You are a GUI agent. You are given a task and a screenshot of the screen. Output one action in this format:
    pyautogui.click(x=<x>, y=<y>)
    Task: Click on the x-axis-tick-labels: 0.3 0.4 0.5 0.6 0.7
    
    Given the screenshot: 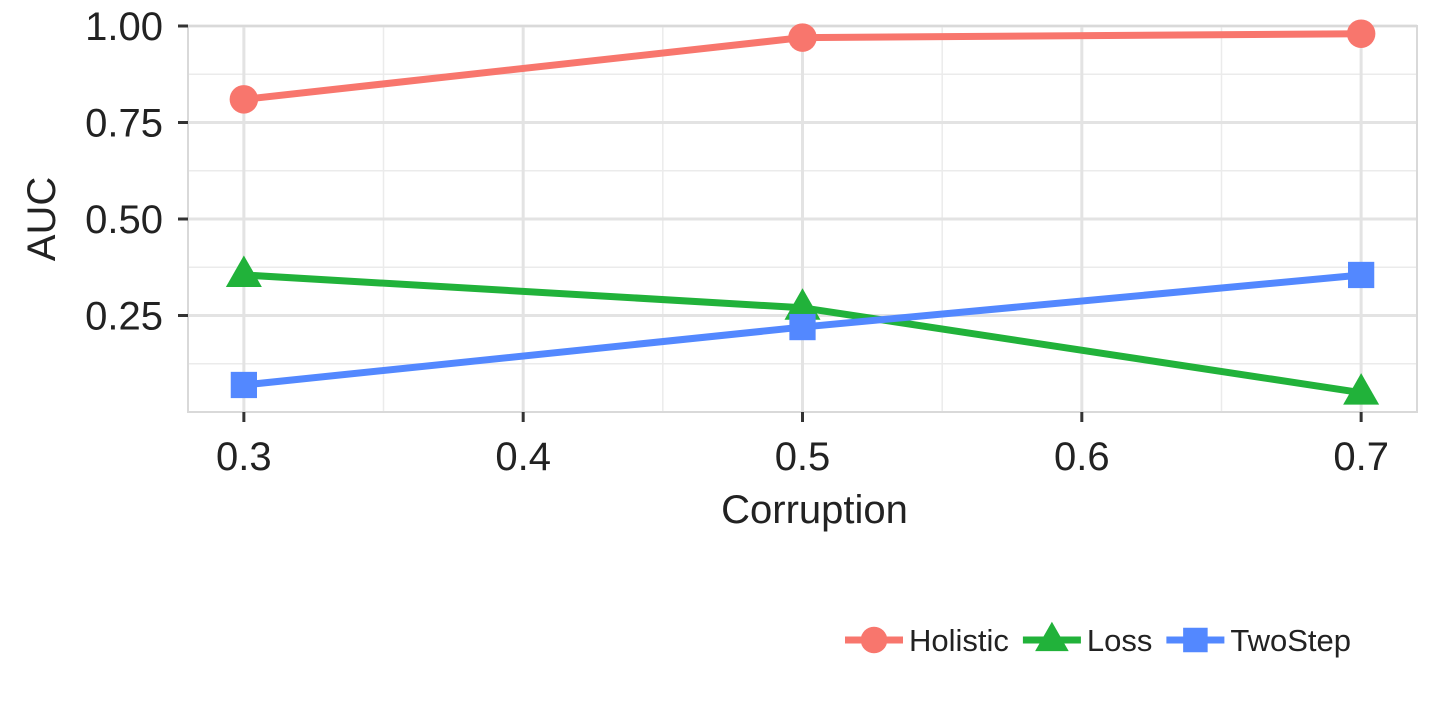 What is the action you would take?
    pyautogui.click(x=802, y=457)
    